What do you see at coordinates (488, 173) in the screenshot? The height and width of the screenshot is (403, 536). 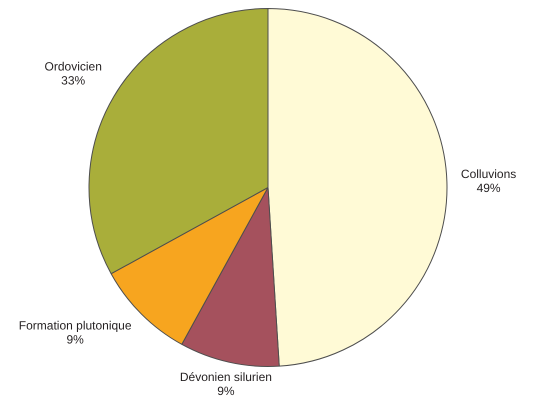 I see `slice-label: Colluvions` at bounding box center [488, 173].